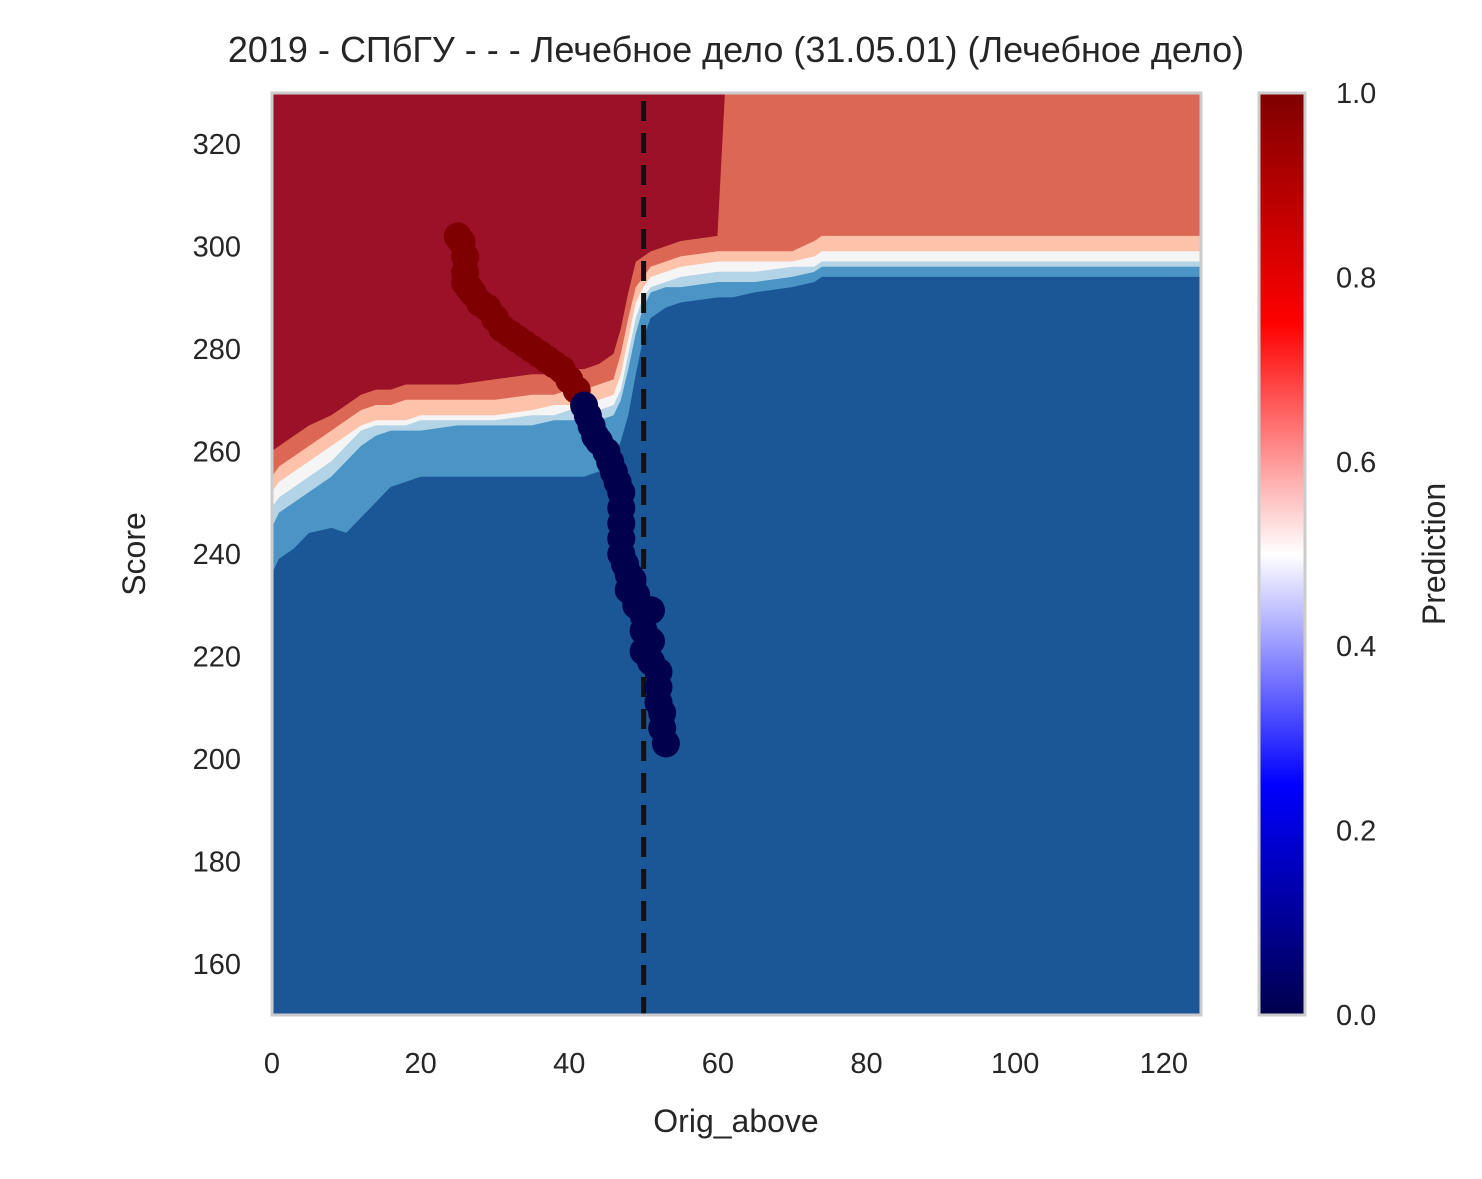 The image size is (1482, 1179). I want to click on y-tick-label: 160, so click(217, 965).